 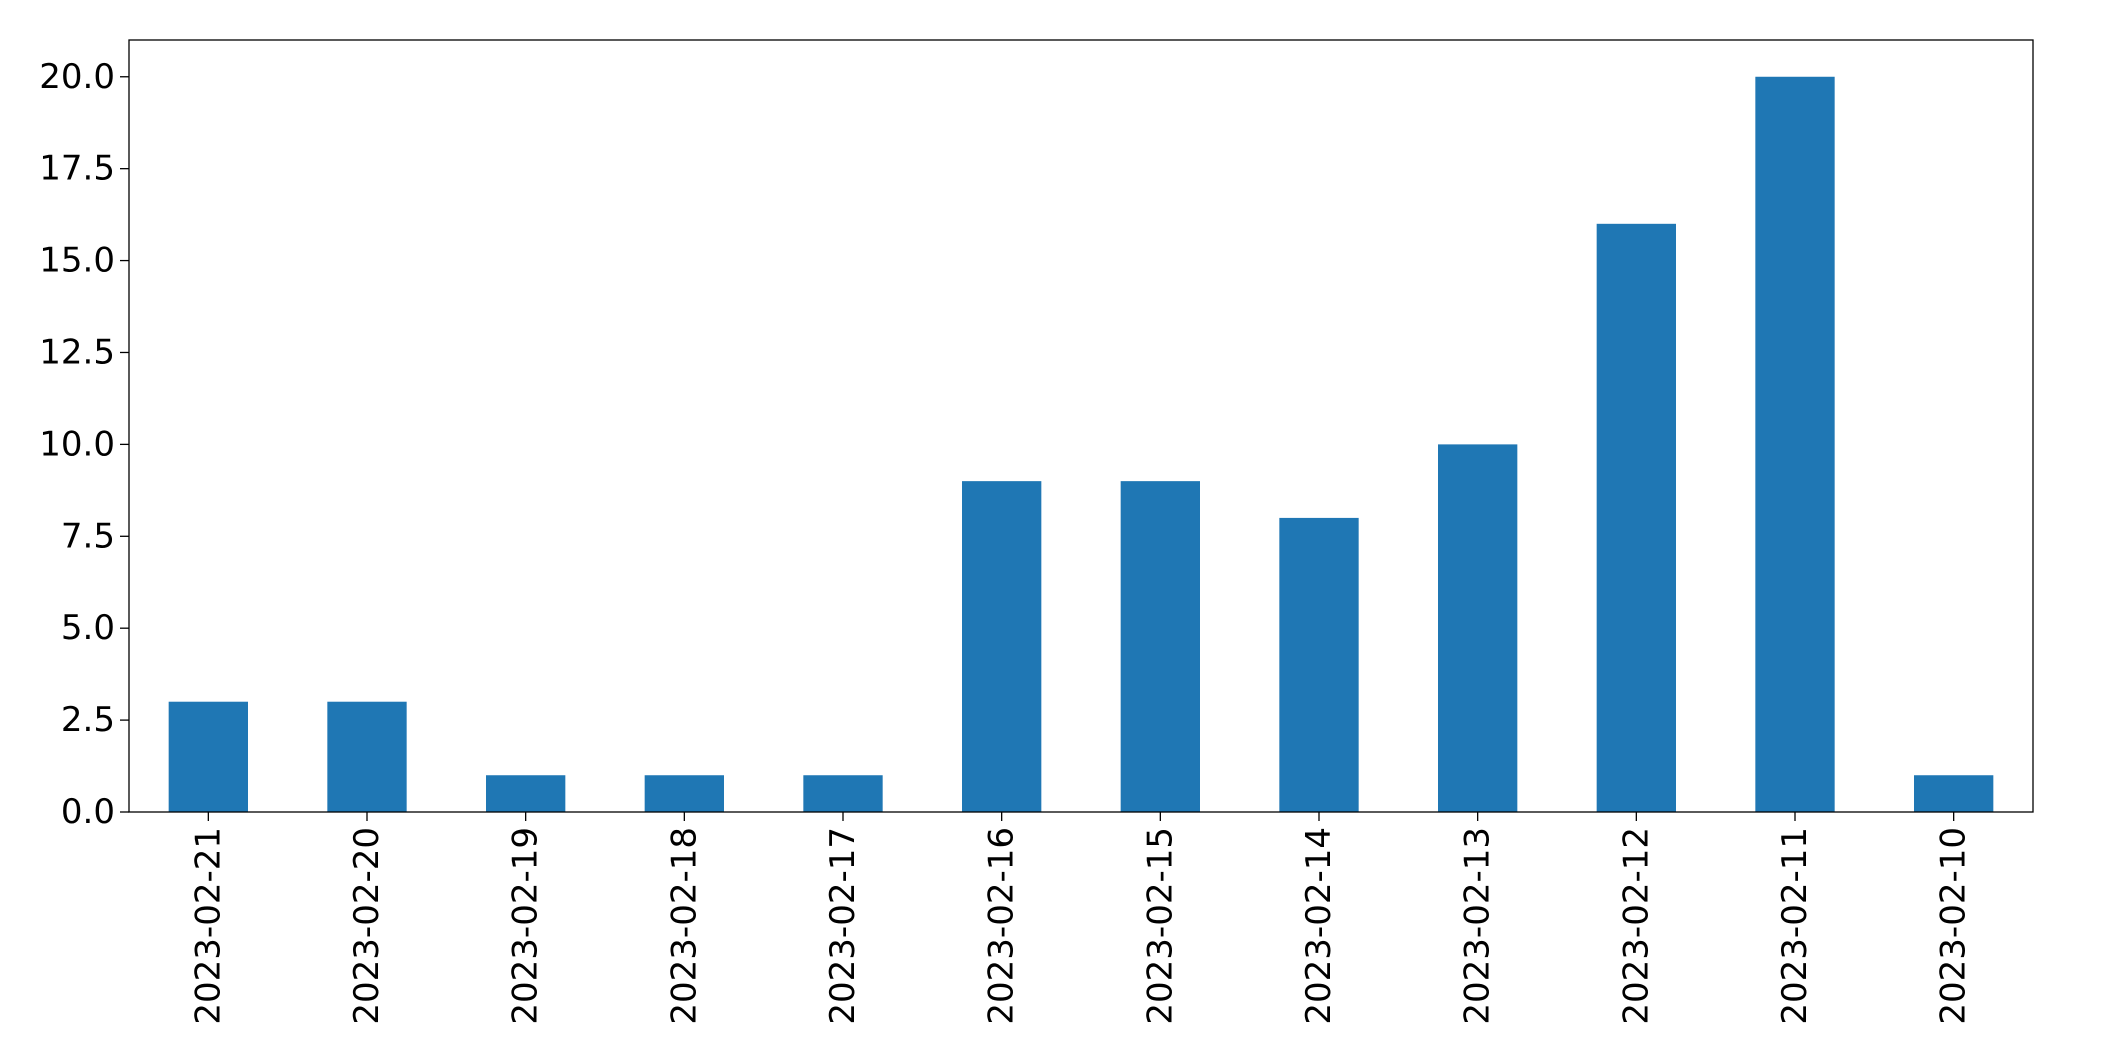 What do you see at coordinates (88, 536) in the screenshot?
I see `y-tick-label: 7.5` at bounding box center [88, 536].